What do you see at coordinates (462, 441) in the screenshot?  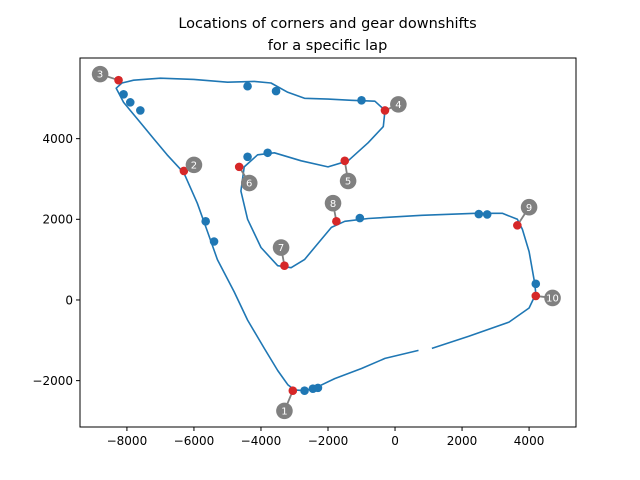 I see `x-tick-label: 2000` at bounding box center [462, 441].